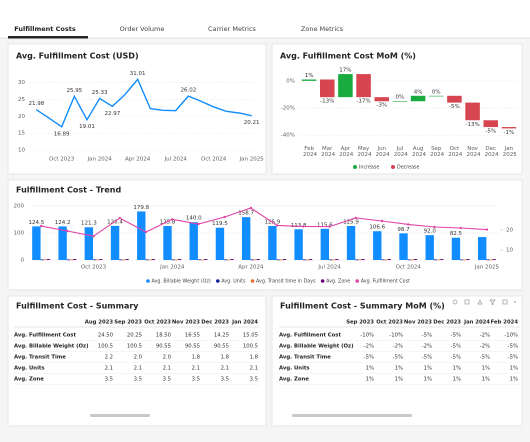 Image resolution: width=530 pixels, height=442 pixels. What do you see at coordinates (233, 282) in the screenshot?
I see `legend-label: Avg. Units` at bounding box center [233, 282].